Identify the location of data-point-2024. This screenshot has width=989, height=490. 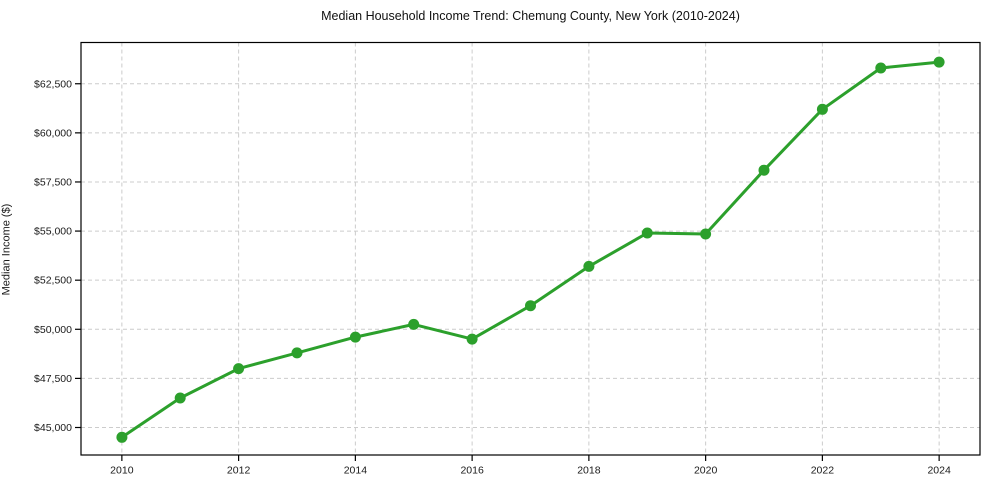
(939, 62).